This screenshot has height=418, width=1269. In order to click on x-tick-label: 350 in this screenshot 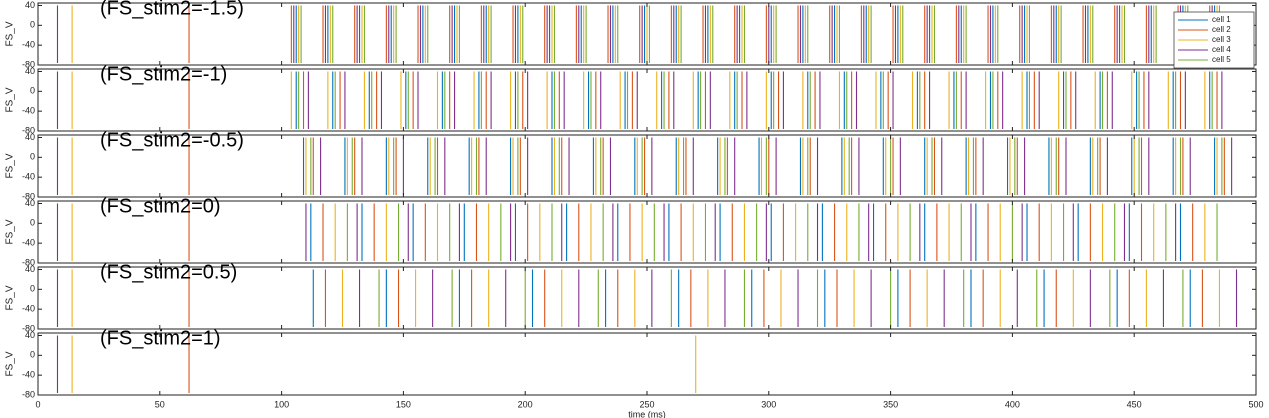, I will do `click(890, 404)`.